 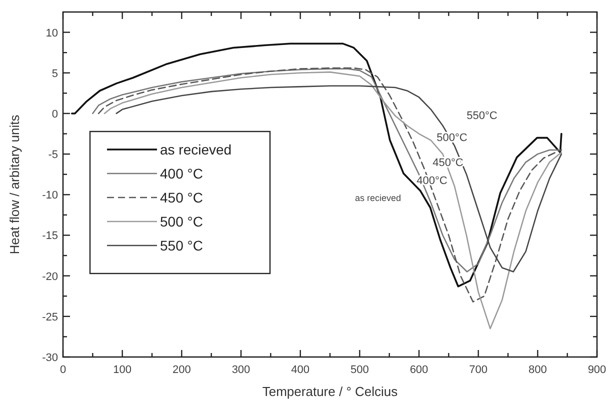 I want to click on annotation: as recieved, so click(x=378, y=198).